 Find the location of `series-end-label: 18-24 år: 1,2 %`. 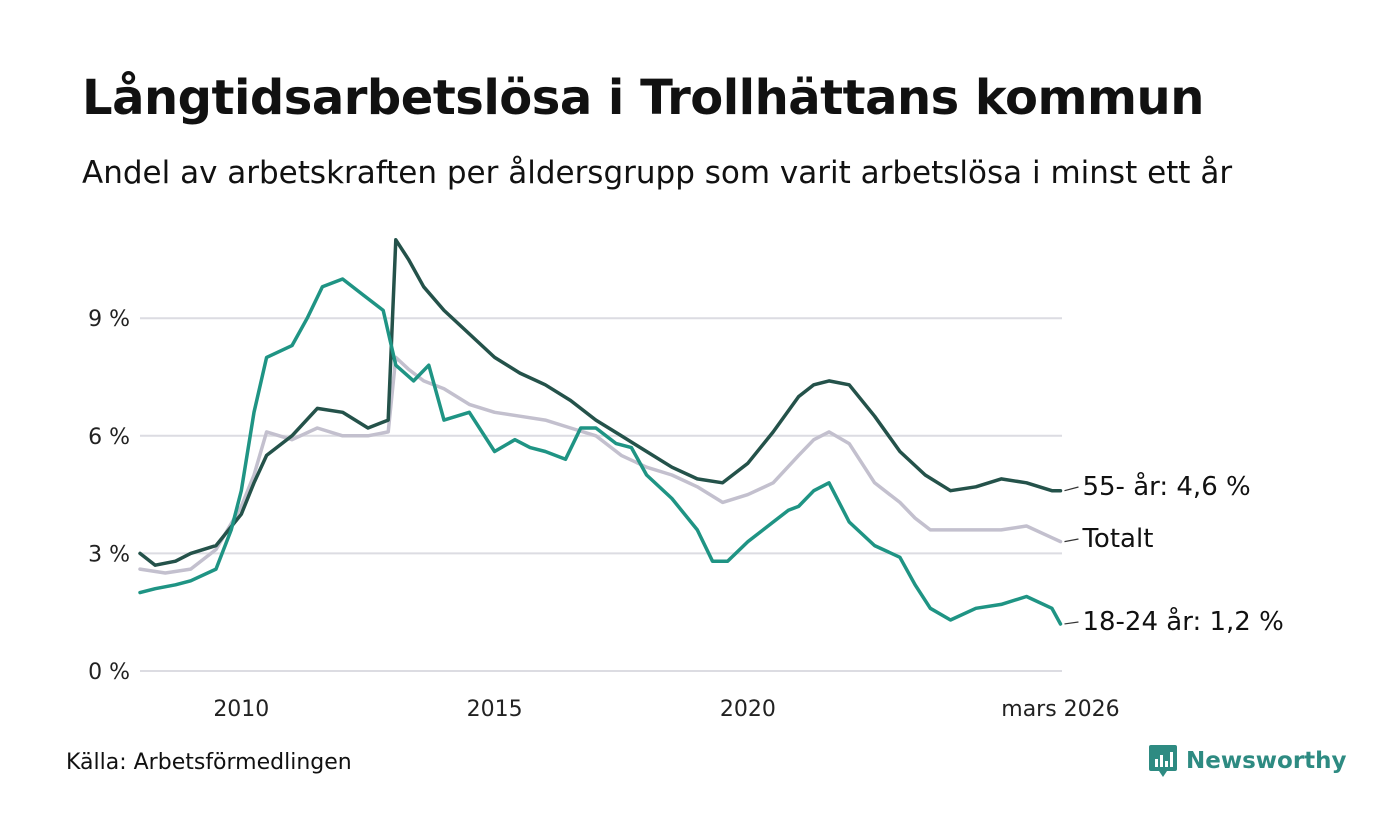

series-end-label: 18-24 år: 1,2 % is located at coordinates (1182, 621).